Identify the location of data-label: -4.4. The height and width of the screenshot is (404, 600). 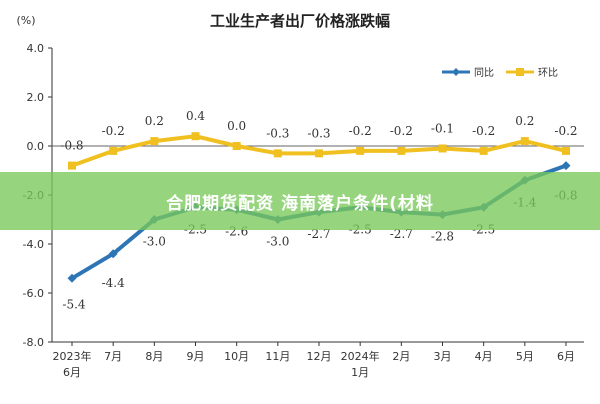
(114, 283).